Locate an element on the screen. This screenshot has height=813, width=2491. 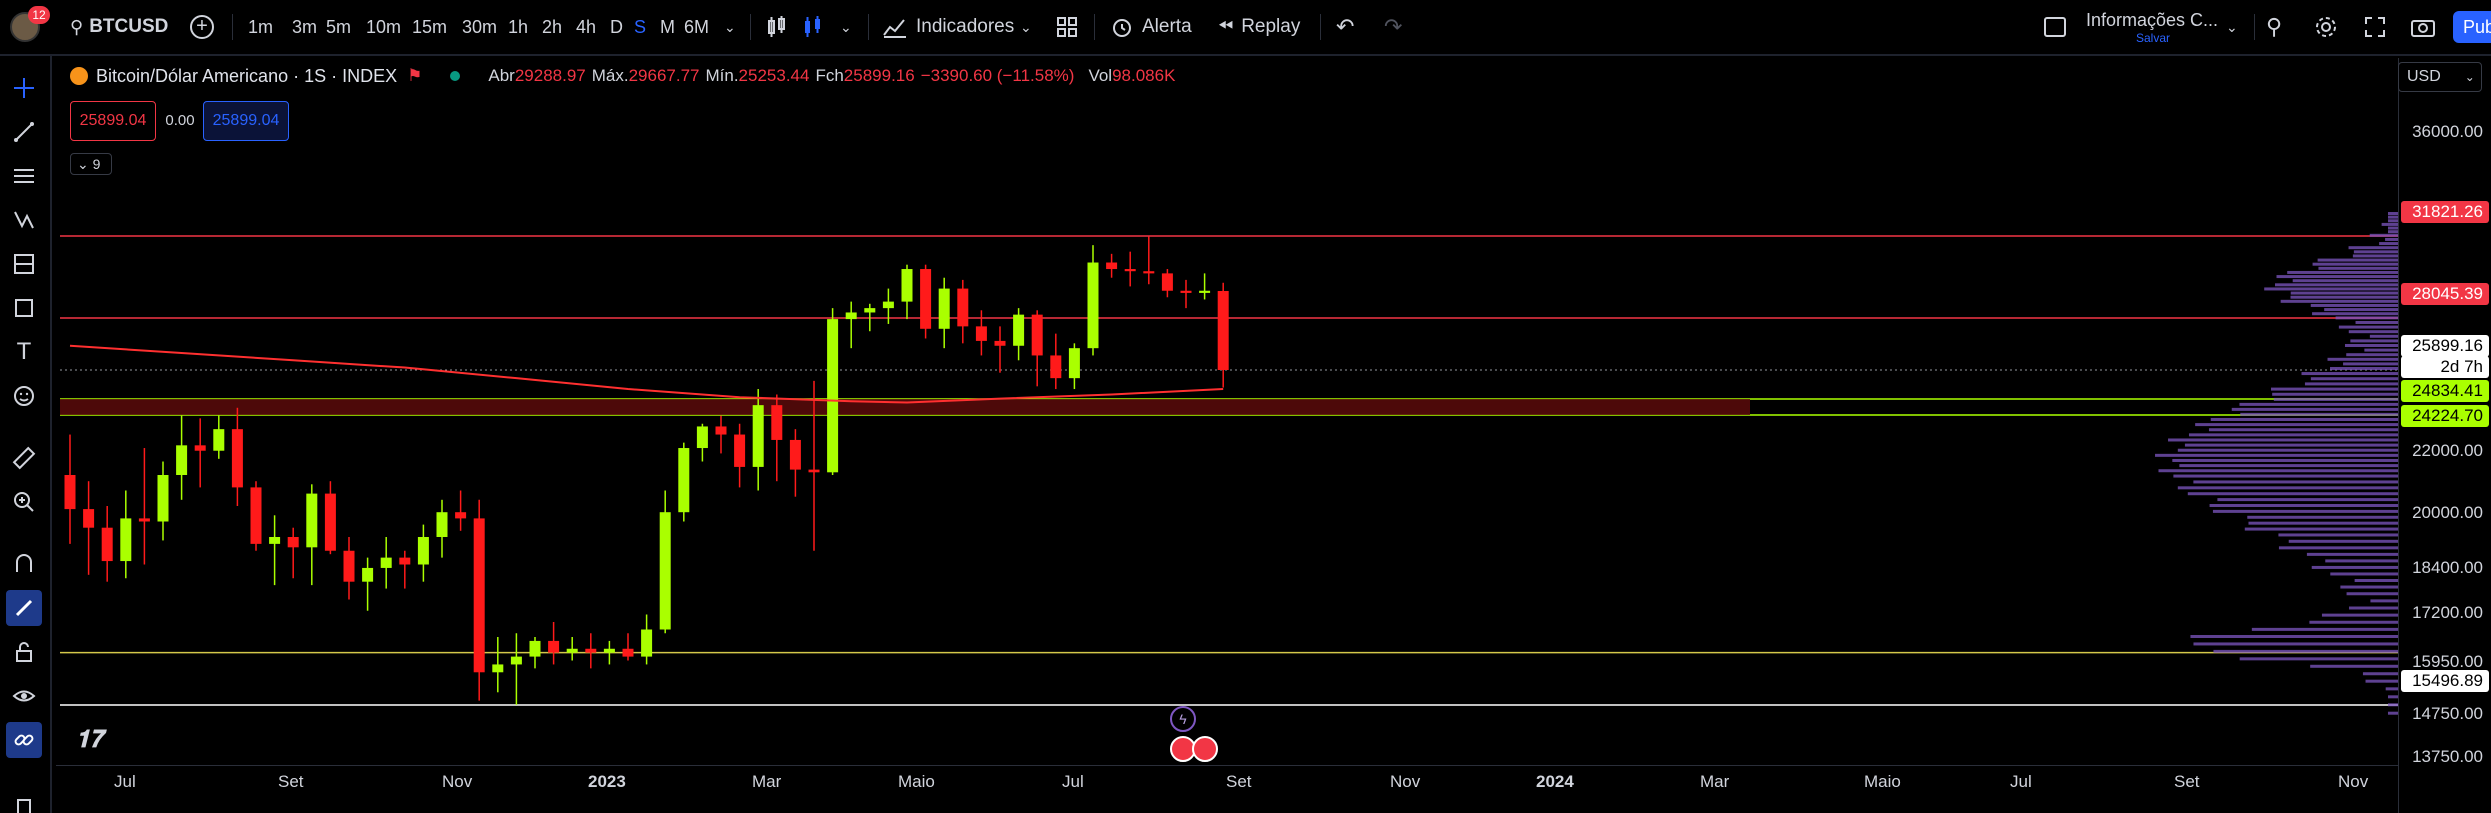
economic-event-icon is located at coordinates (1205, 749).